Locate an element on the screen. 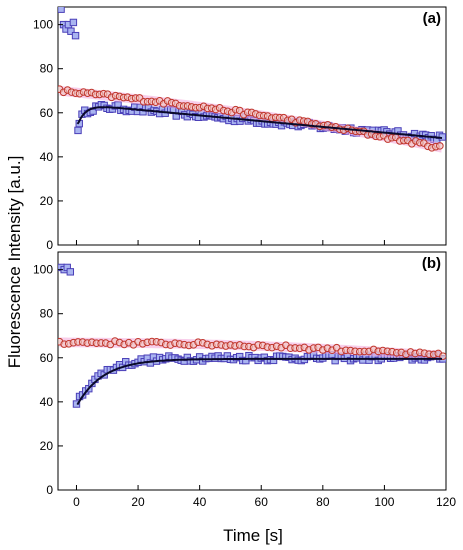  panel-a-y-tick-label: 80 is located at coordinates (47, 69).